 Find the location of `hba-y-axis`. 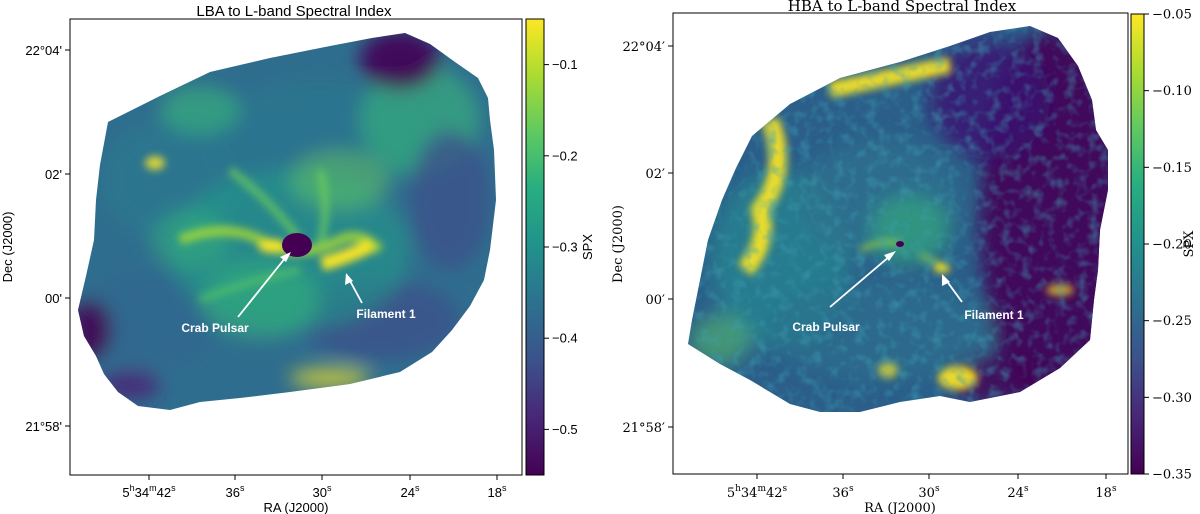

hba-y-axis is located at coordinates (670, 236).